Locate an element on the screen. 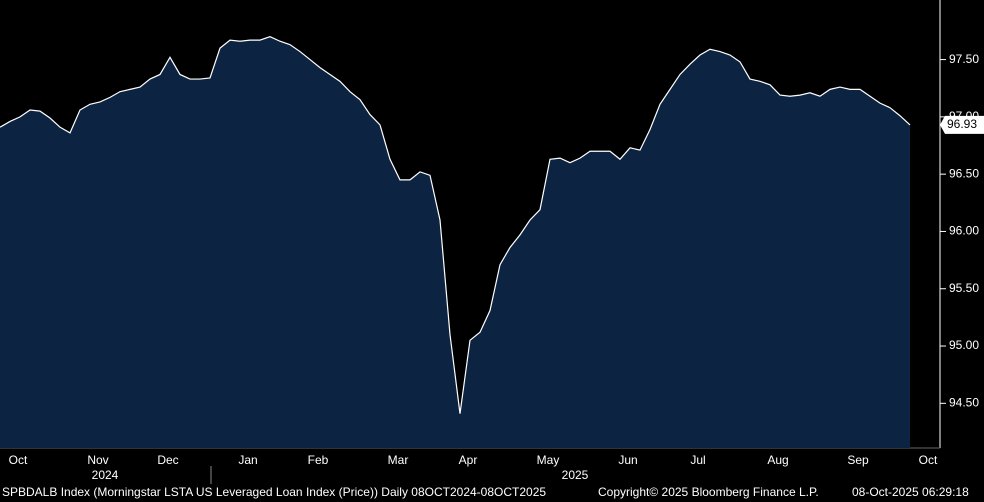 This screenshot has height=502, width=984. x-tick-label: Mar is located at coordinates (398, 460).